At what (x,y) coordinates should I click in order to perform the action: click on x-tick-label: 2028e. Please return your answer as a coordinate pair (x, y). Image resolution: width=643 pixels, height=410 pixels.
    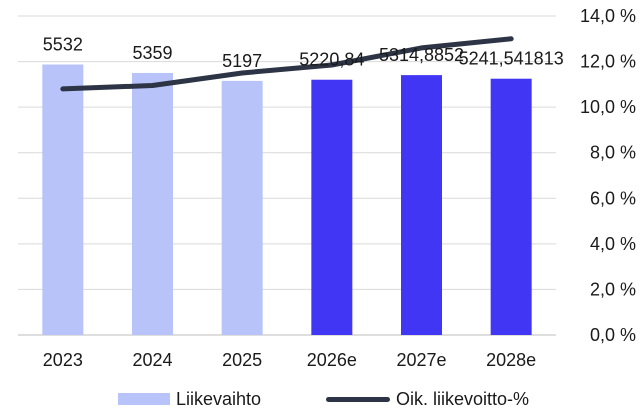
    Looking at the image, I should click on (511, 360).